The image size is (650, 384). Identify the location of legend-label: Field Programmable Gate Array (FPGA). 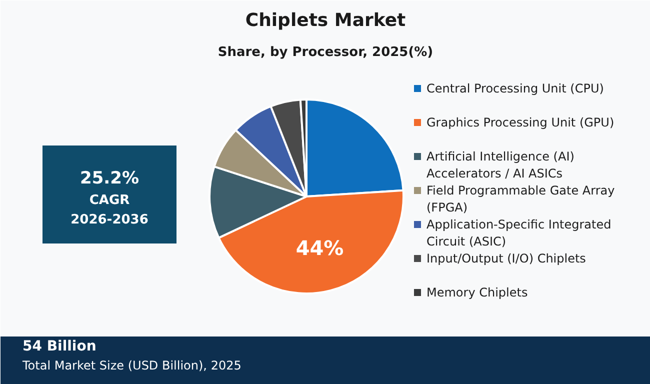
(520, 199).